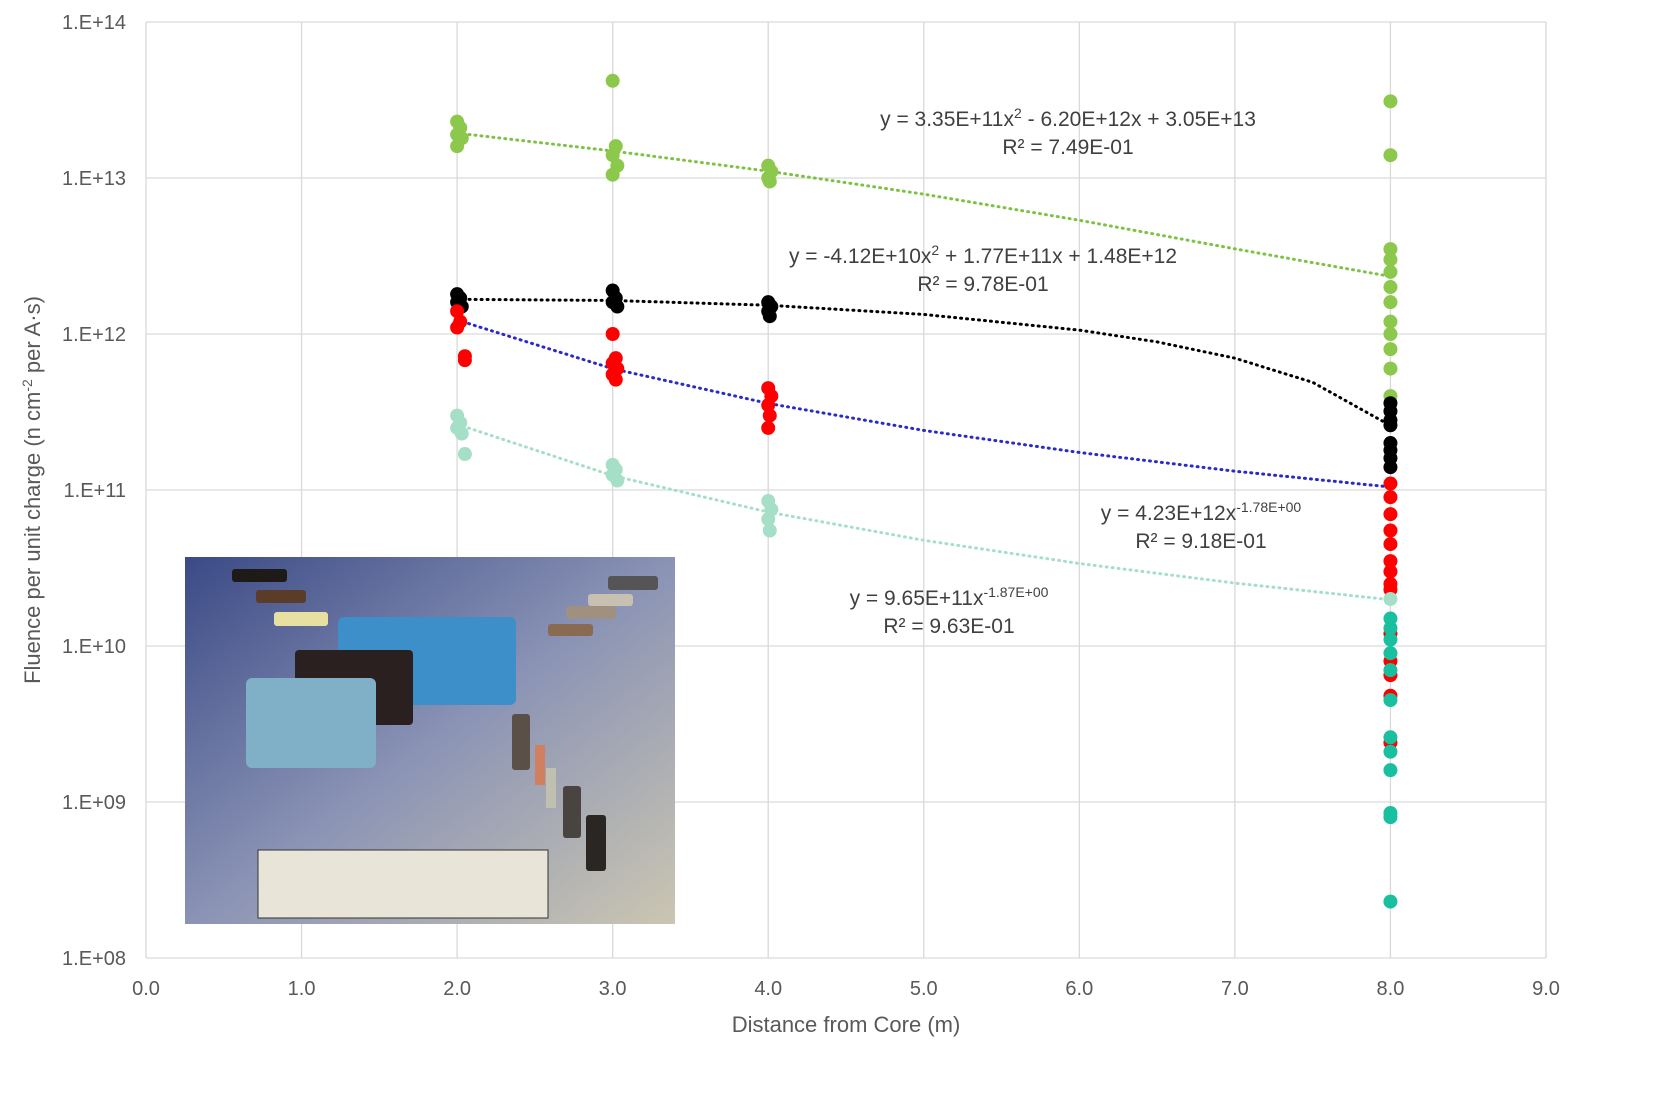  I want to click on equation-part: y = 3.35E+11x, so click(947, 119).